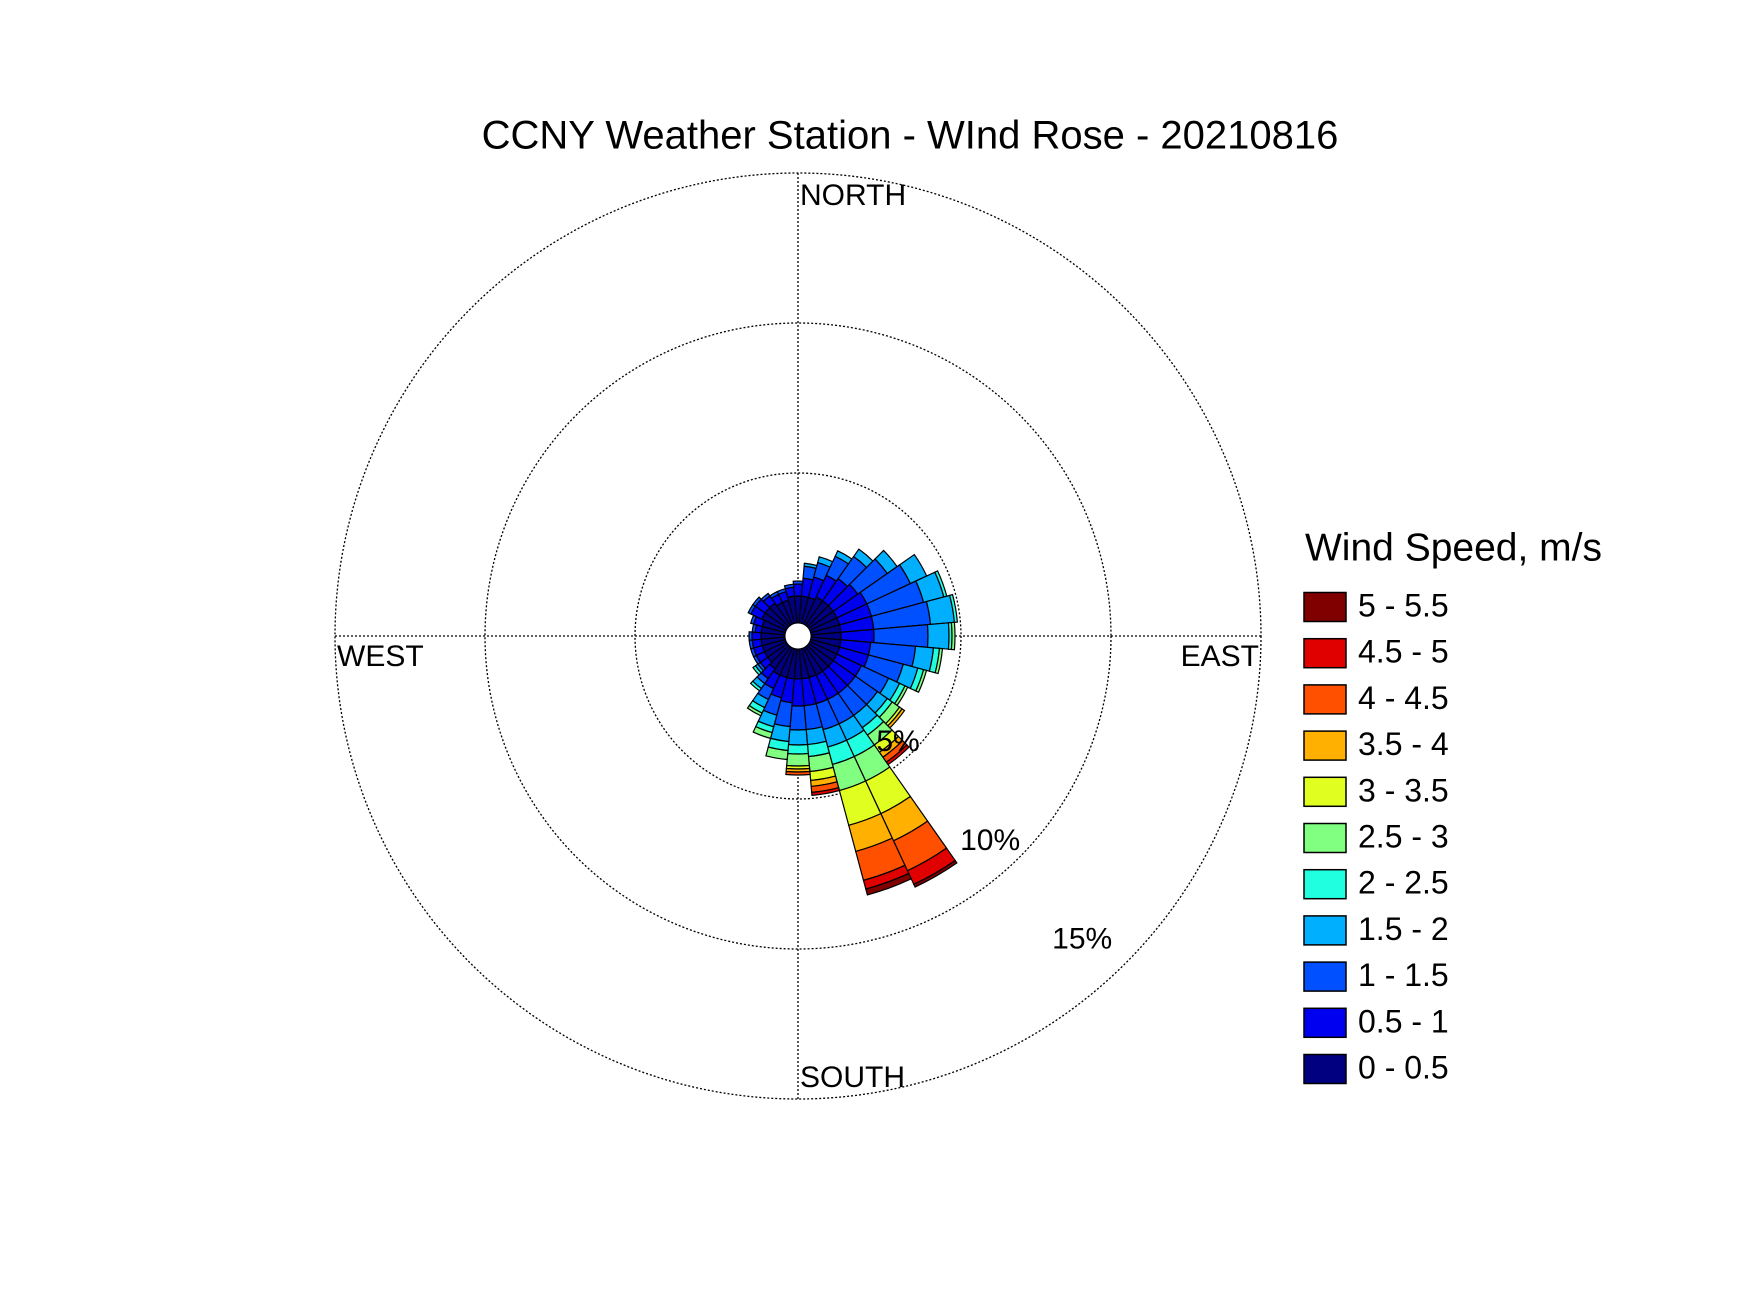 This screenshot has width=1750, height=1313. Describe the element at coordinates (1403, 836) in the screenshot. I see `legend-label: 2.5 - 3` at that location.